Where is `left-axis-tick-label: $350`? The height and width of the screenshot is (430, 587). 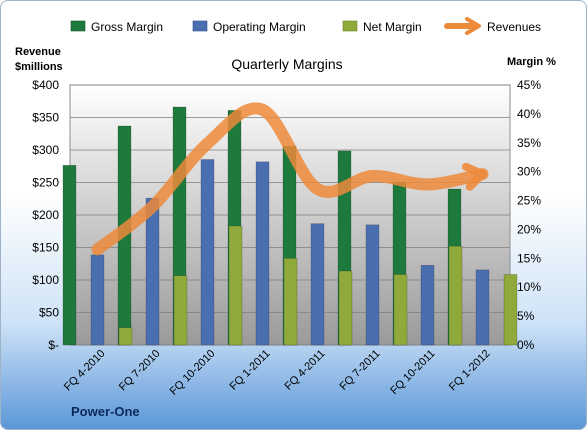 left-axis-tick-label: $350 is located at coordinates (45, 118).